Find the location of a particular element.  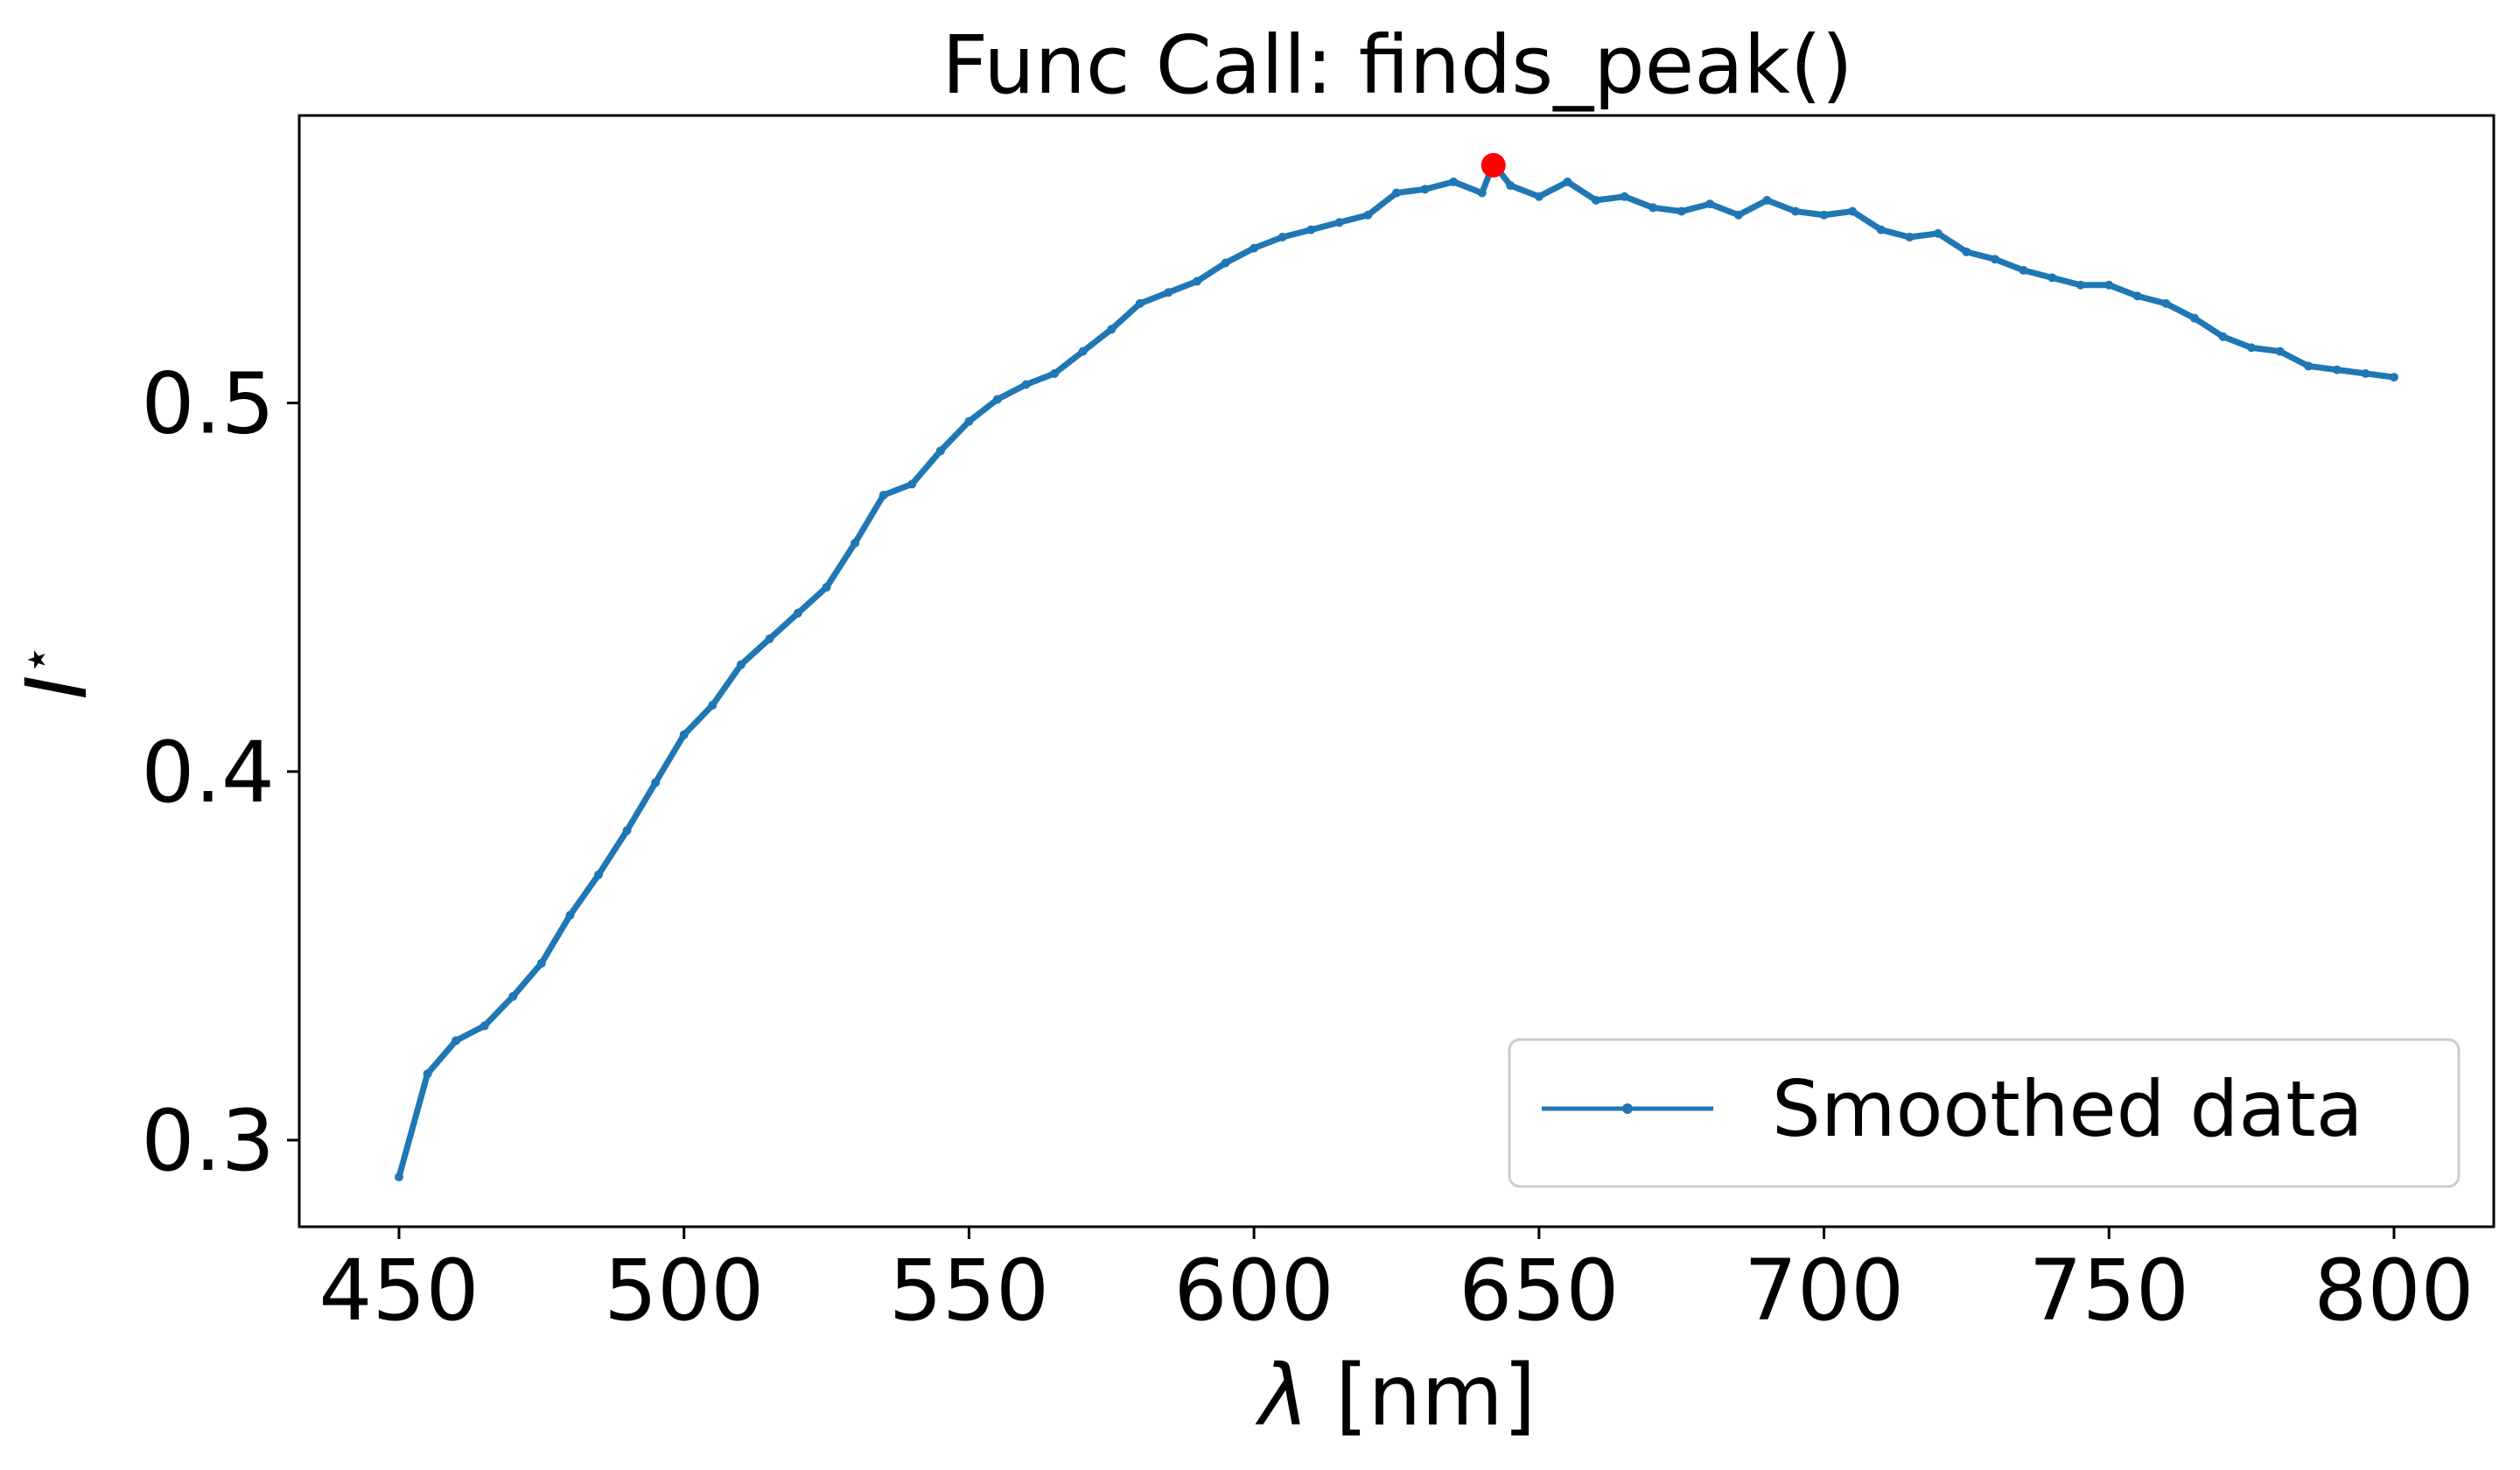

x-tick-label: 500 is located at coordinates (684, 1291).